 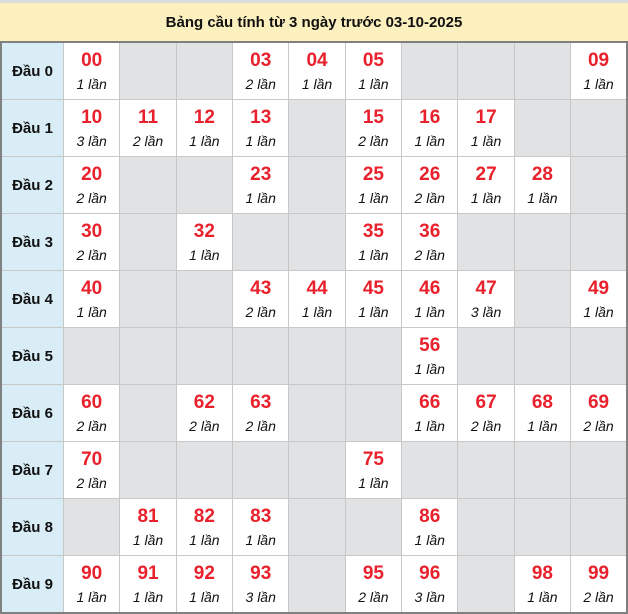 What do you see at coordinates (261, 174) in the screenshot?
I see `lotto-number: 23` at bounding box center [261, 174].